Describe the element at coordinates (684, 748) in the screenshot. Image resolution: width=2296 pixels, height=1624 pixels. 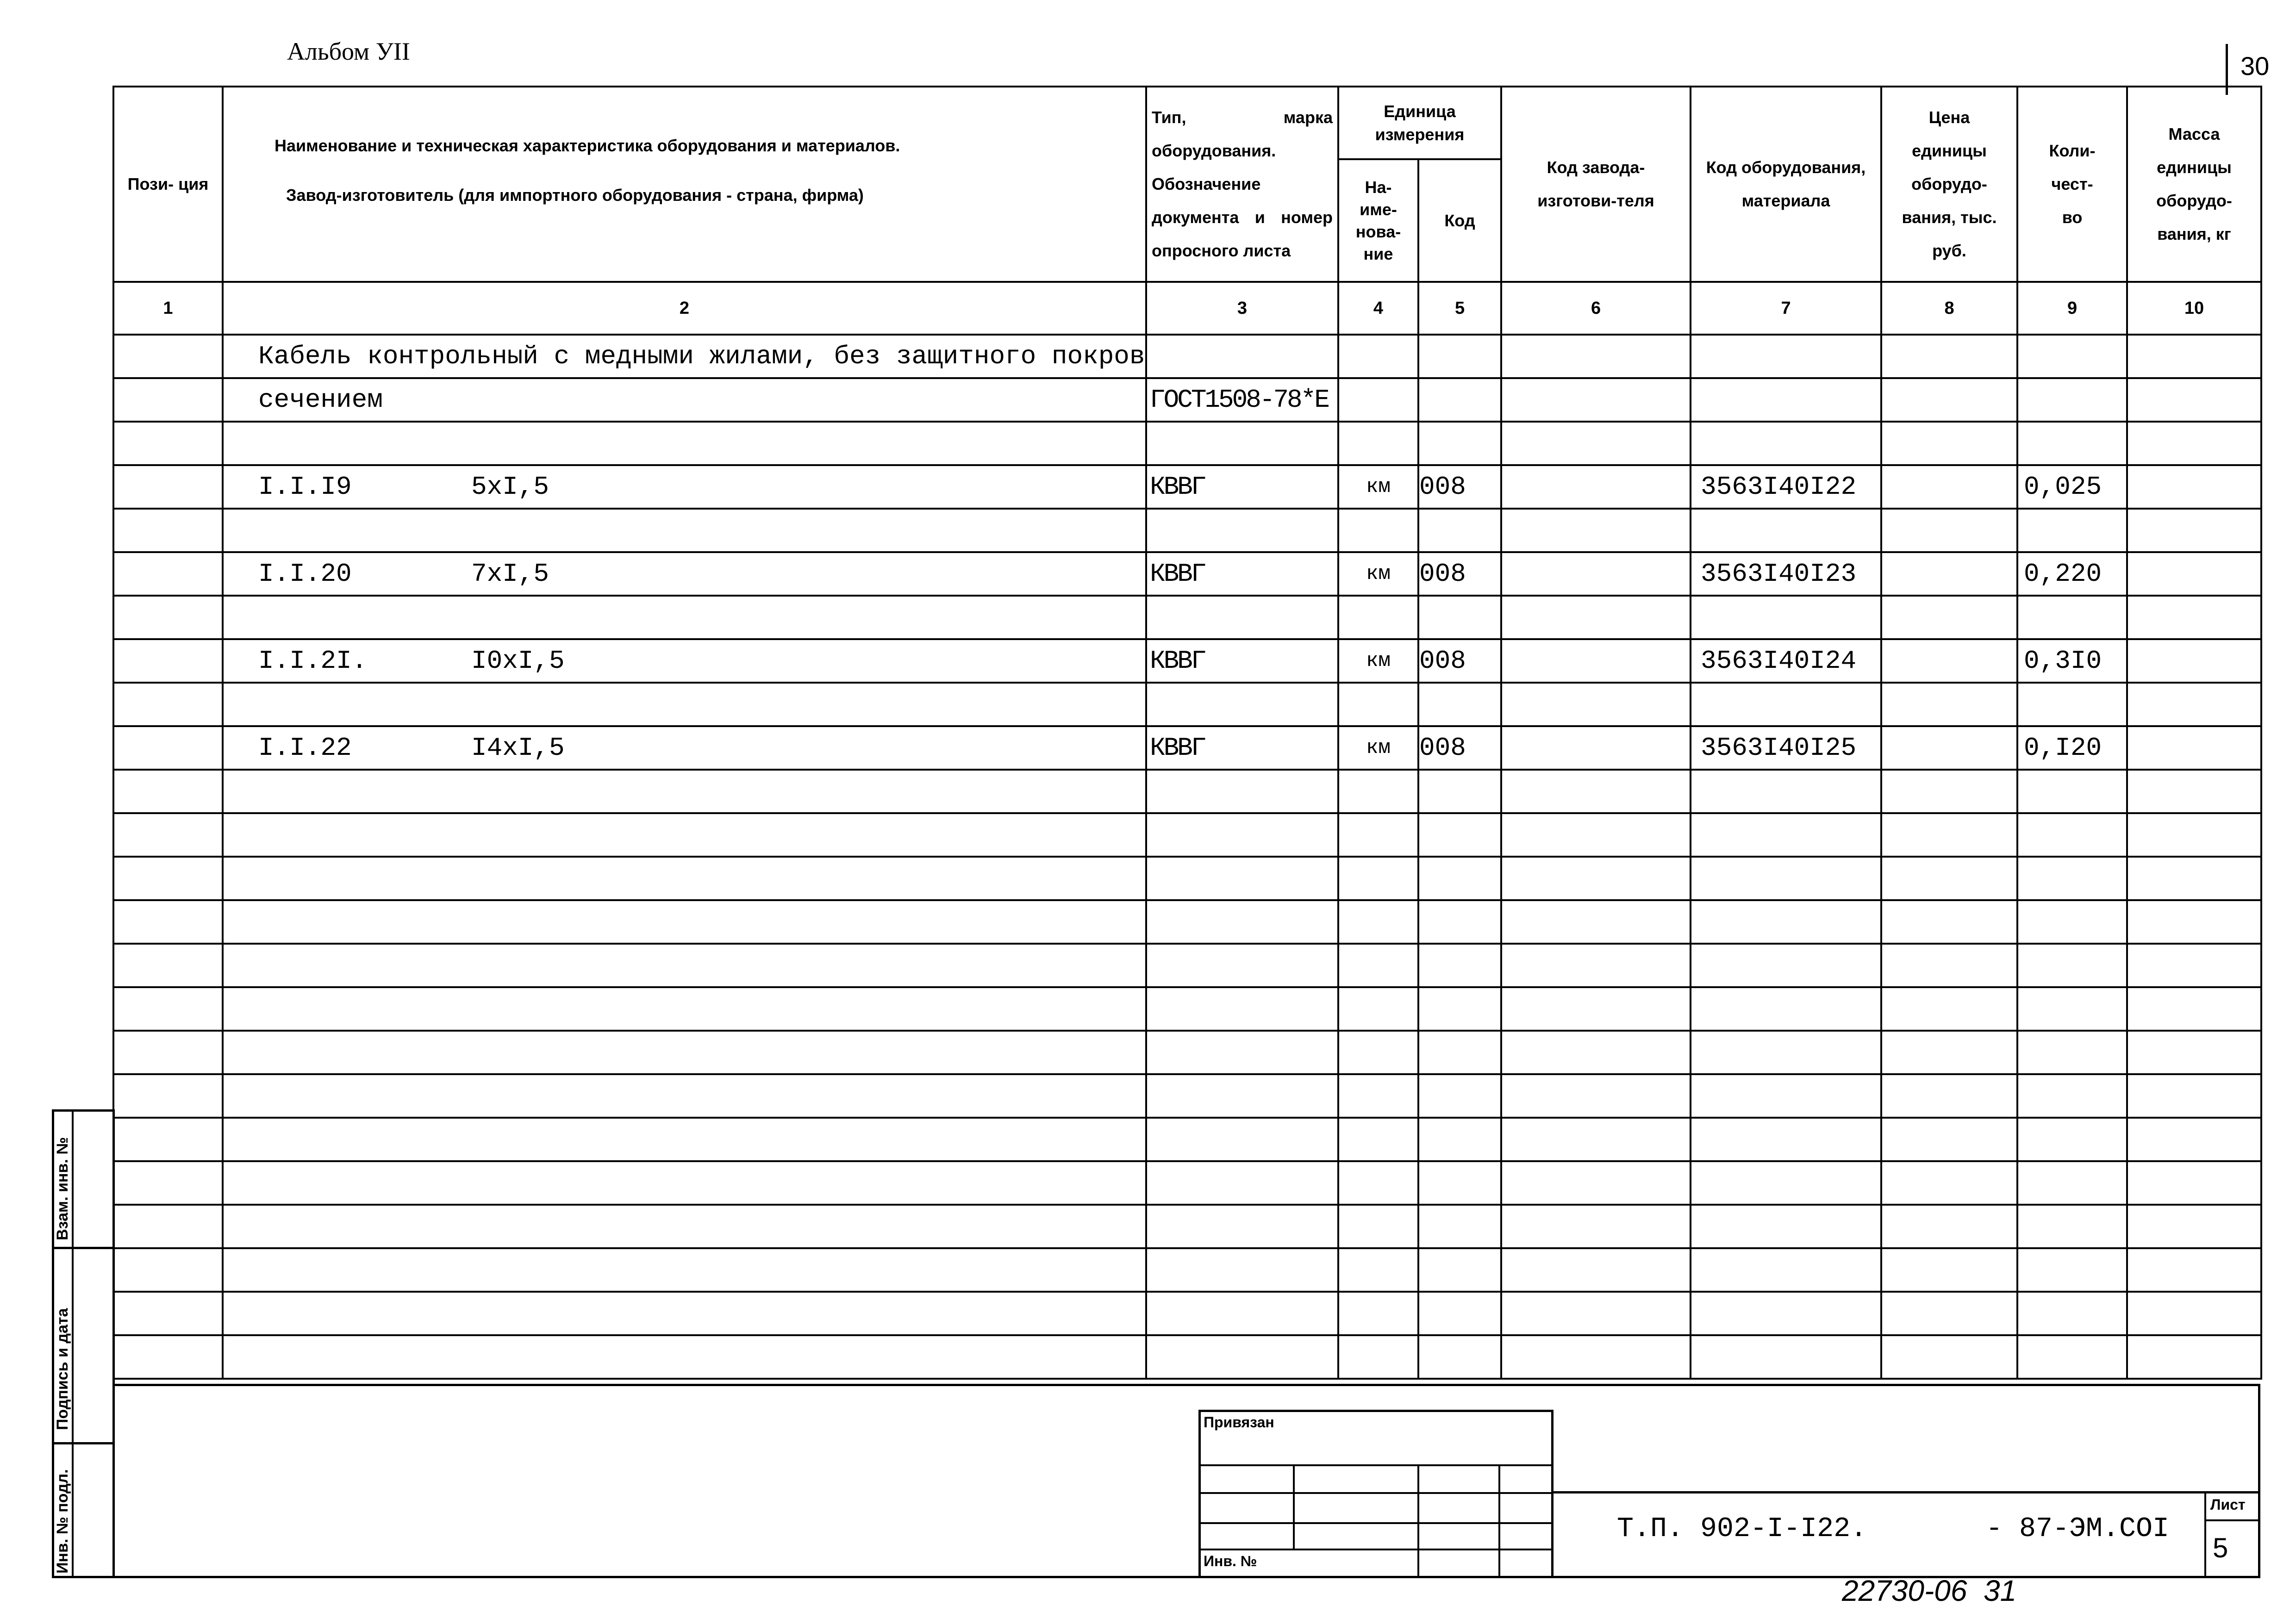
I see `cell-name: I.I.22 I4xI,5` at that location.